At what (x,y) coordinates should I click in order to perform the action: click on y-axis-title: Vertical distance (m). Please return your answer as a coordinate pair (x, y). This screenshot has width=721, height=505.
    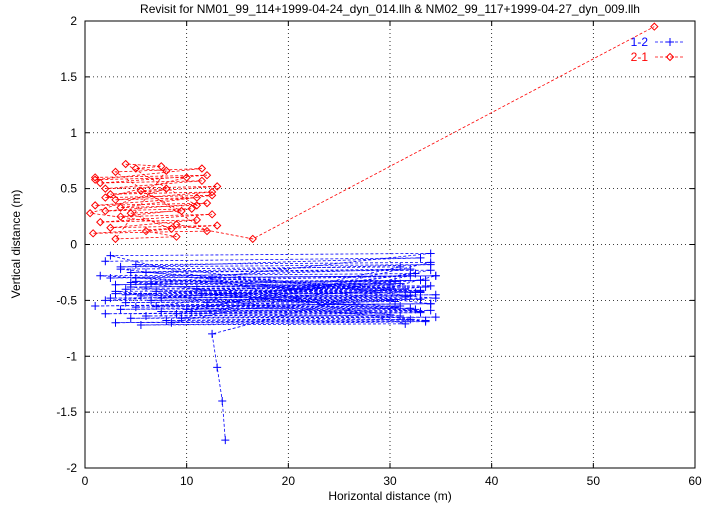
    Looking at the image, I should click on (16, 244).